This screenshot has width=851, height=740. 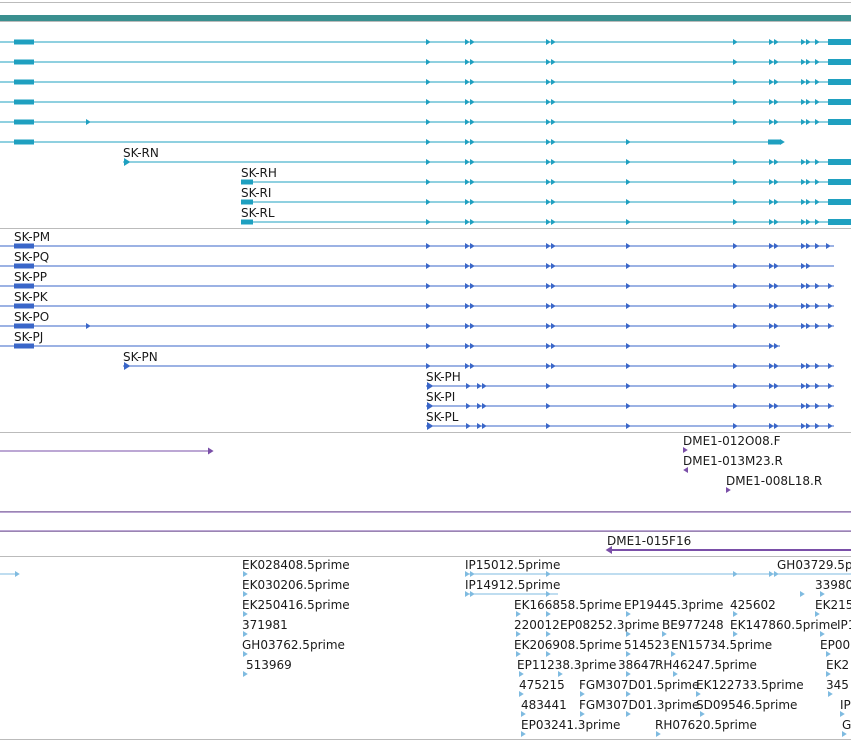 I want to click on feature-label: RH07620.5prime, so click(x=706, y=725).